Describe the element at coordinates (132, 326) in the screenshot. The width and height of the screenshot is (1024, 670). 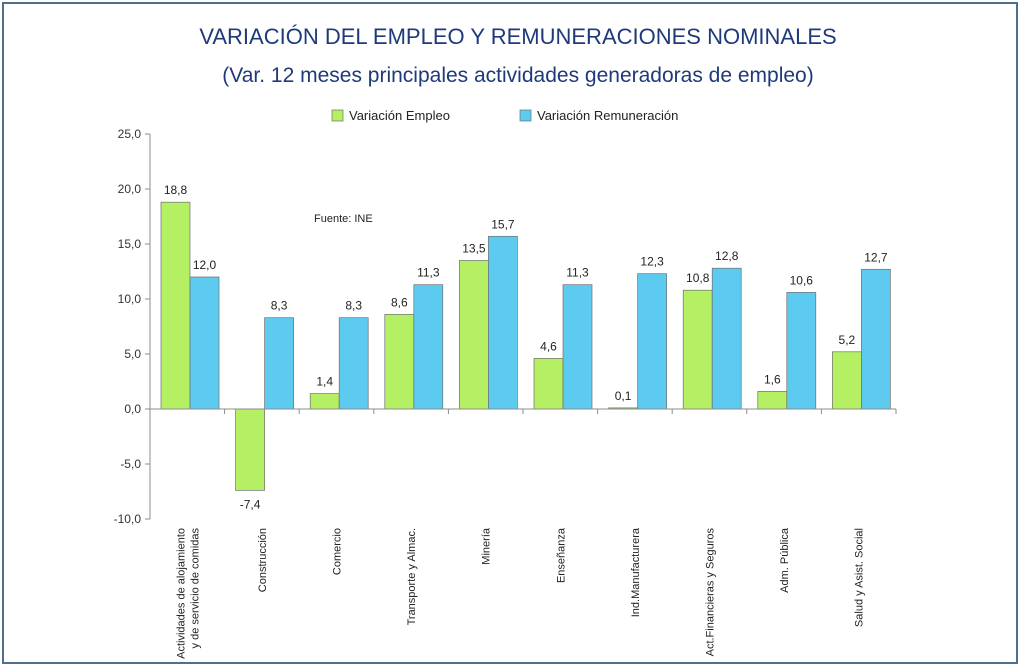
I see `y-axis: 25,0 20,0 15,0 10,0 5,0 0,0 -5,0 -10,0` at that location.